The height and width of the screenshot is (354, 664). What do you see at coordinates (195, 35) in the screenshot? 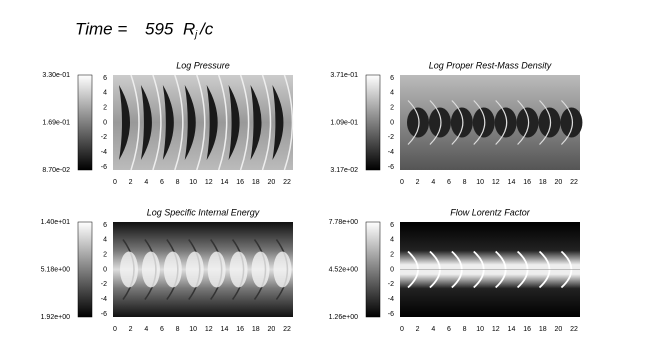
I see `title-unit-sub: j` at bounding box center [195, 35].